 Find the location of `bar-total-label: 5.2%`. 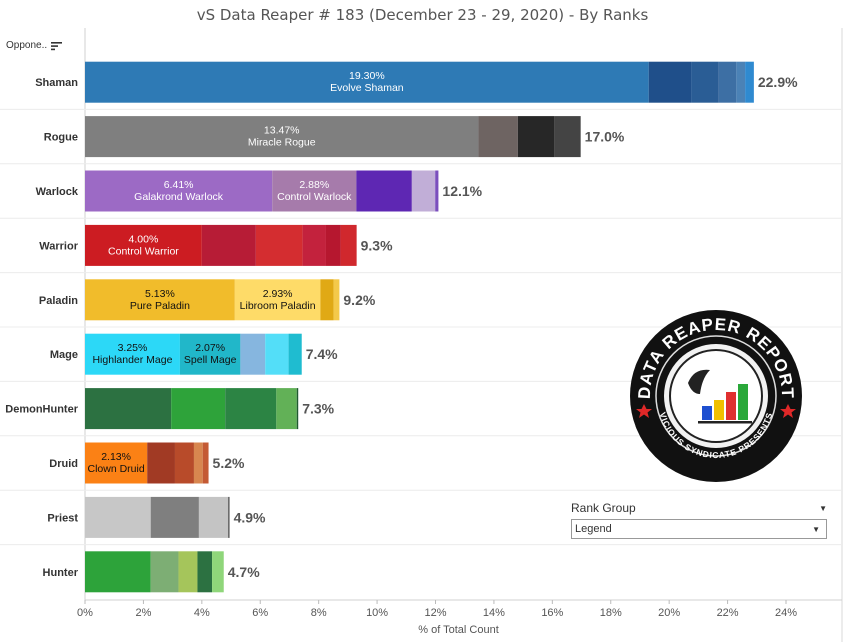

bar-total-label: 5.2% is located at coordinates (229, 463).